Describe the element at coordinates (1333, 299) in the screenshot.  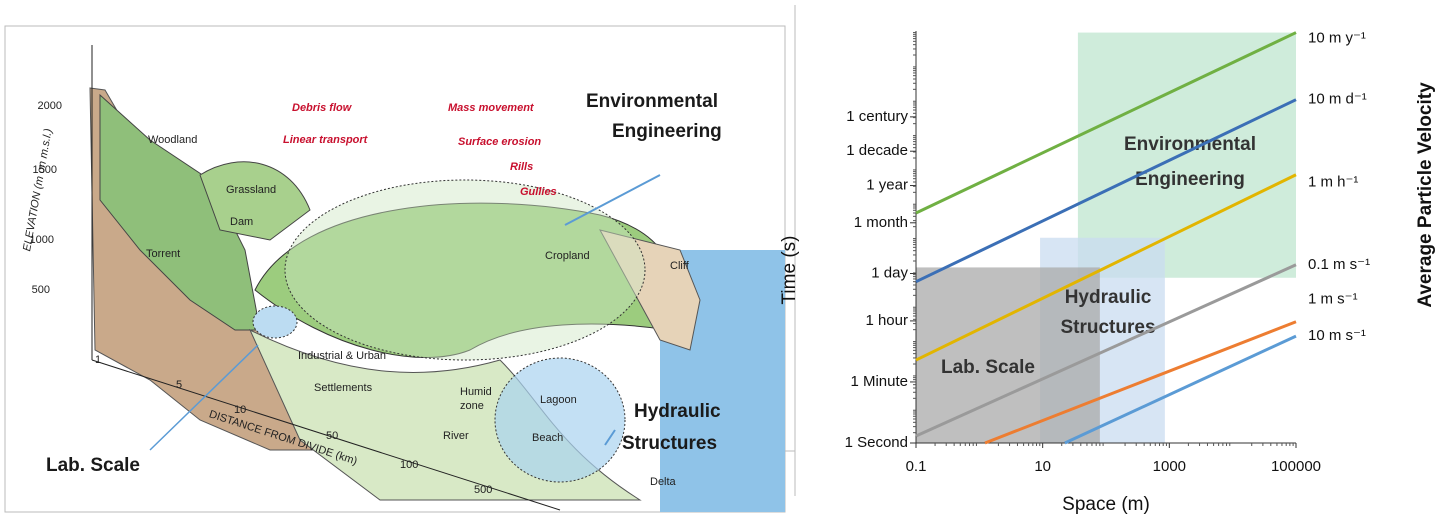
I see `series-label: 1 m s⁻¹` at that location.